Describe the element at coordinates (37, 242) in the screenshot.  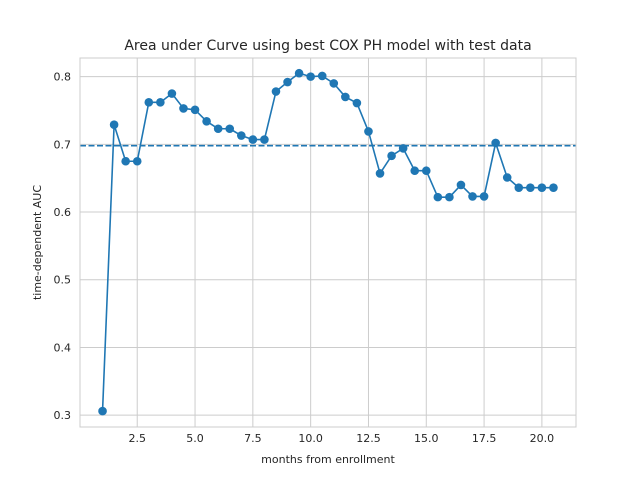
I see `y-axis-label: time-dependent AUC` at that location.